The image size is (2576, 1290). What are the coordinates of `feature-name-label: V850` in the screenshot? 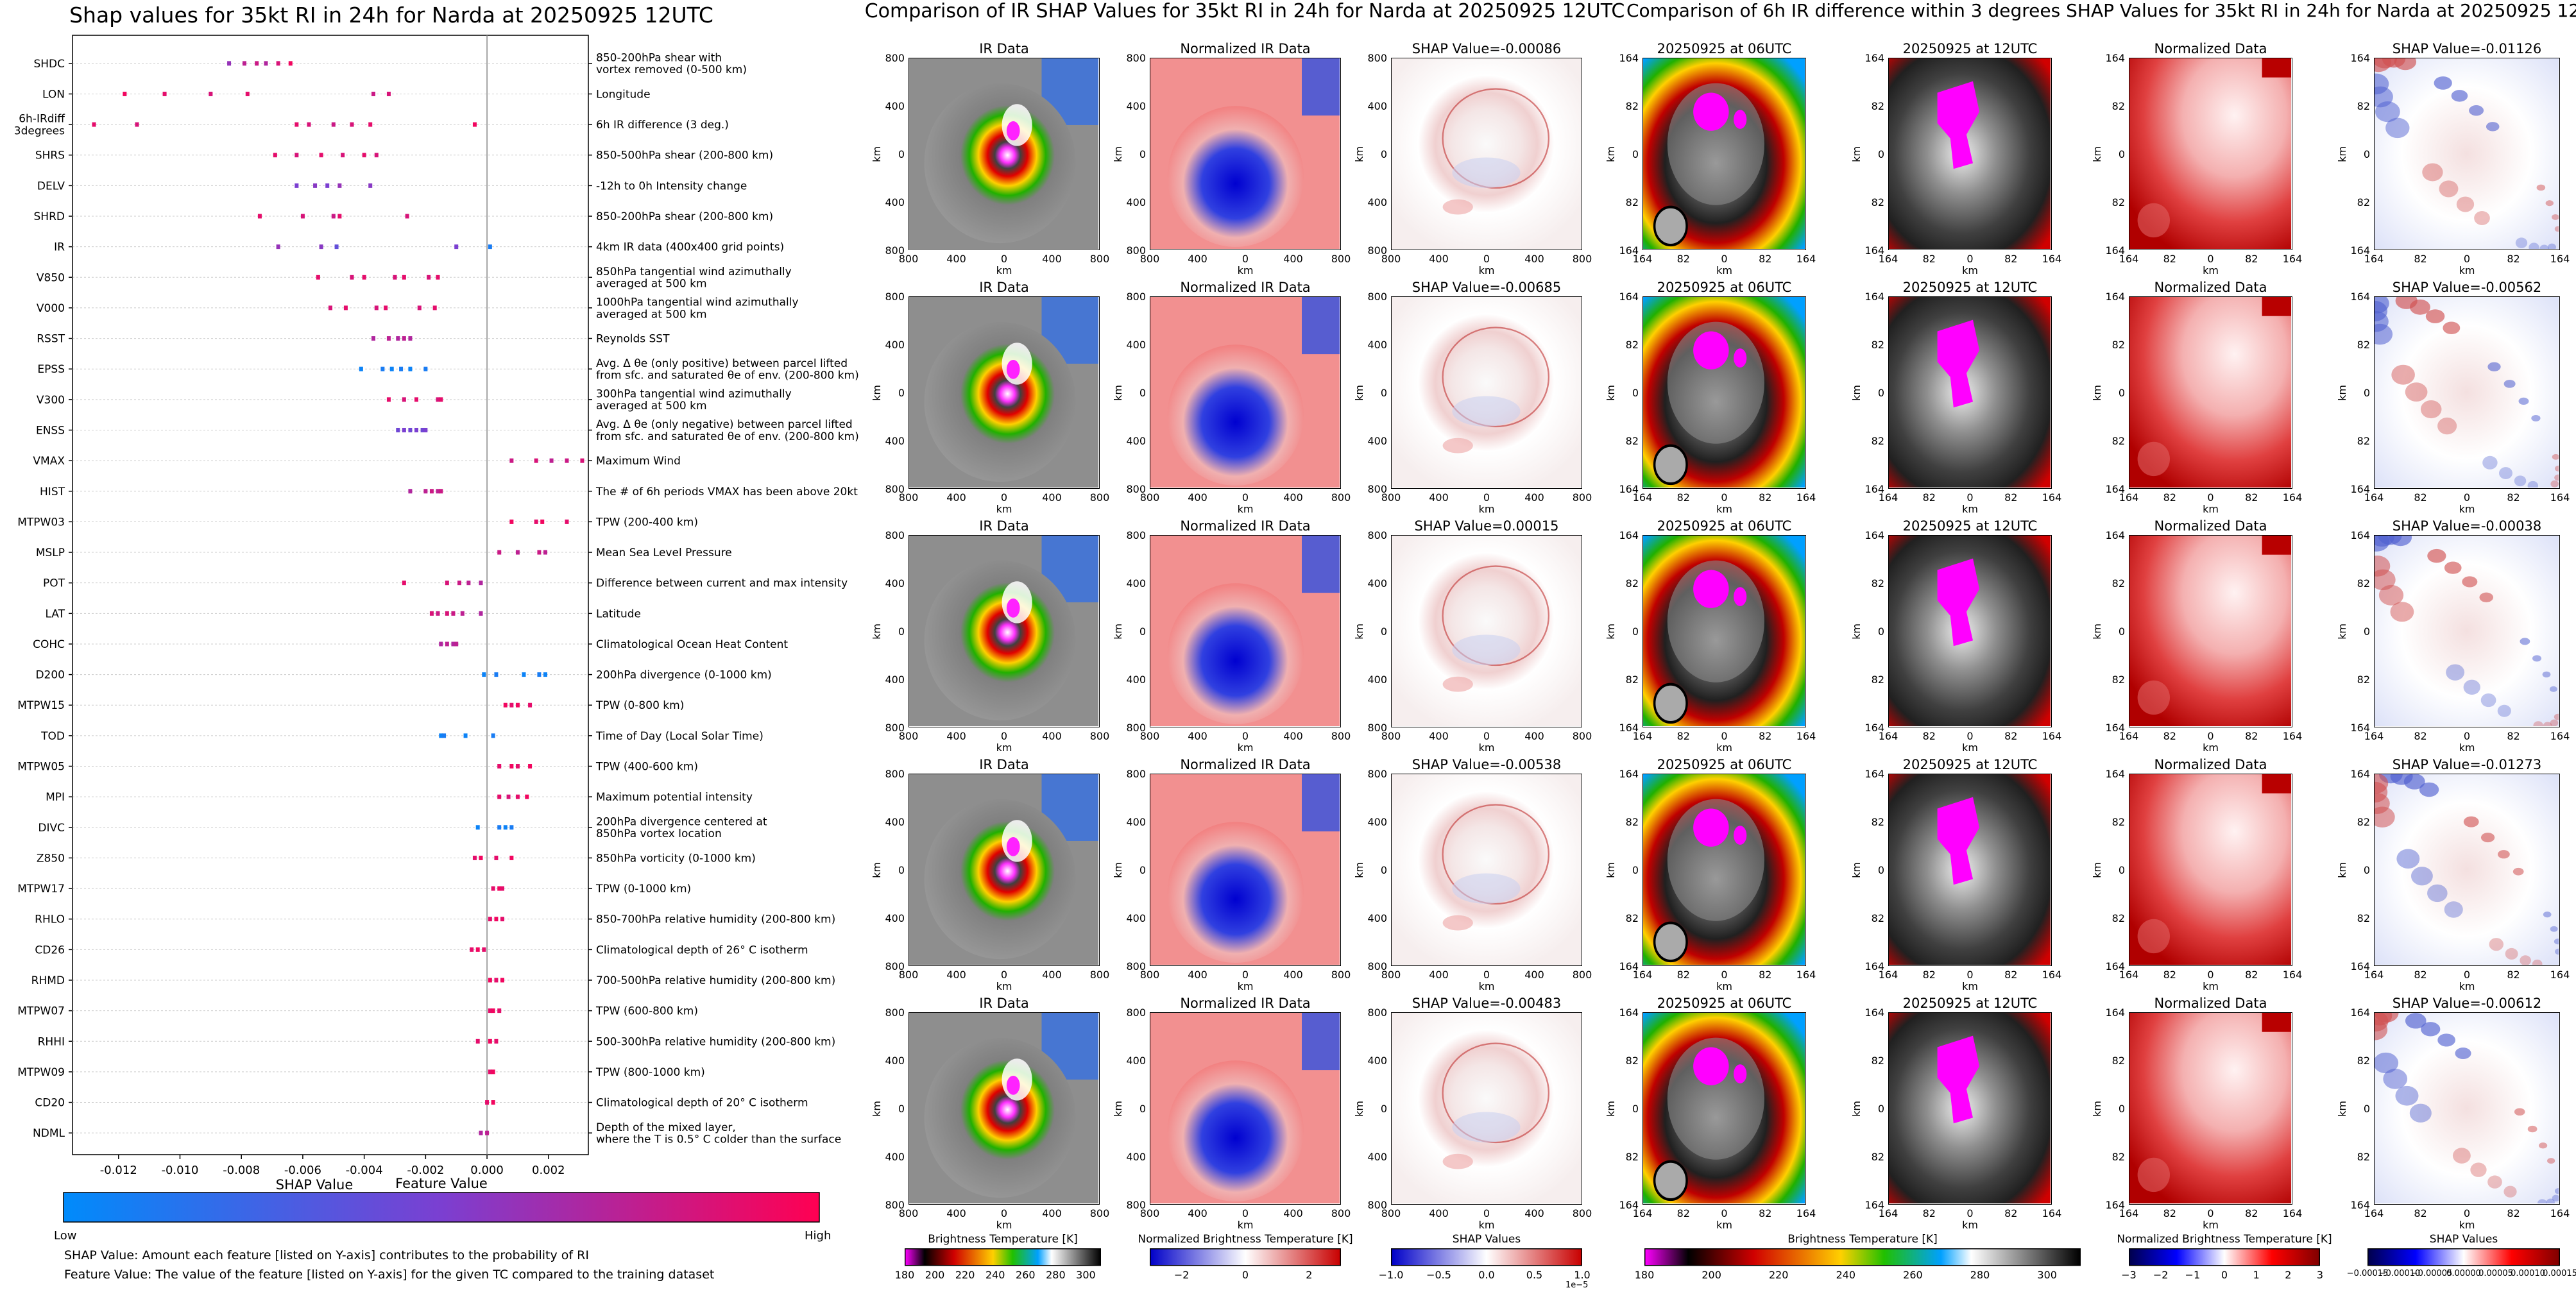 It's located at (51, 277).